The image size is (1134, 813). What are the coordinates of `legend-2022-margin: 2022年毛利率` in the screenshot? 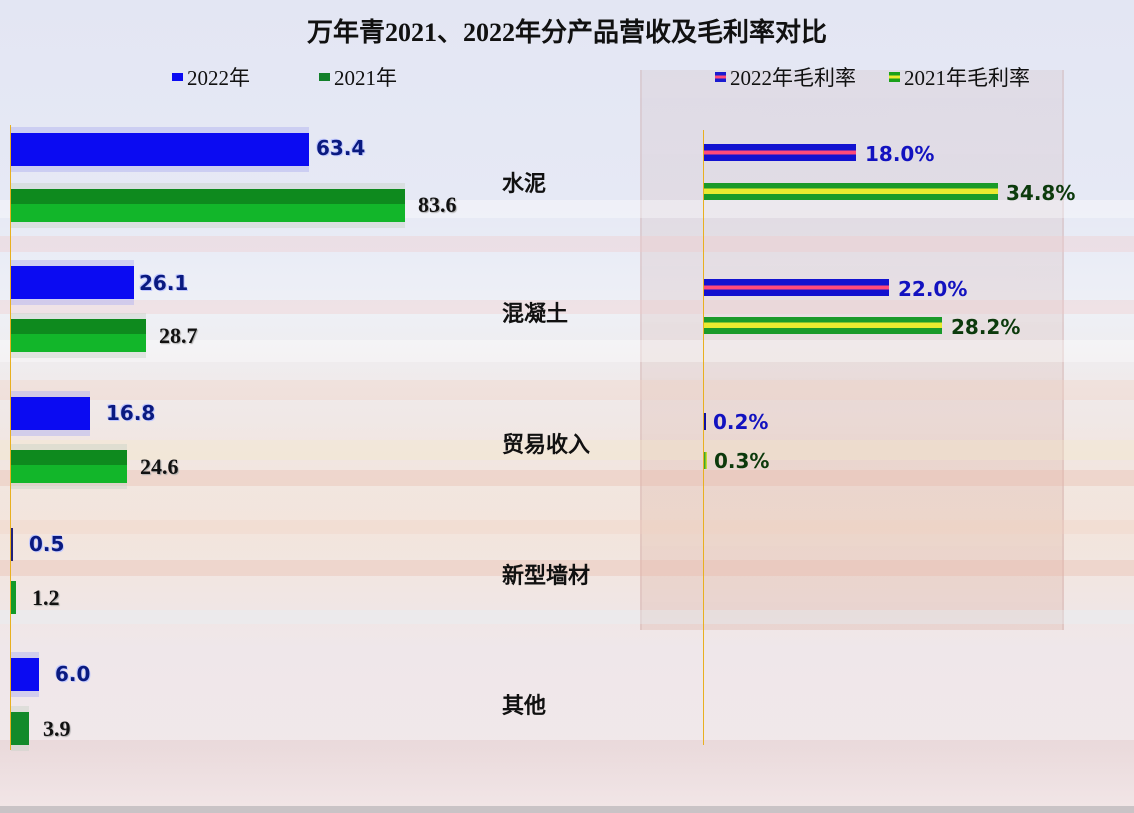 It's located at (785, 77).